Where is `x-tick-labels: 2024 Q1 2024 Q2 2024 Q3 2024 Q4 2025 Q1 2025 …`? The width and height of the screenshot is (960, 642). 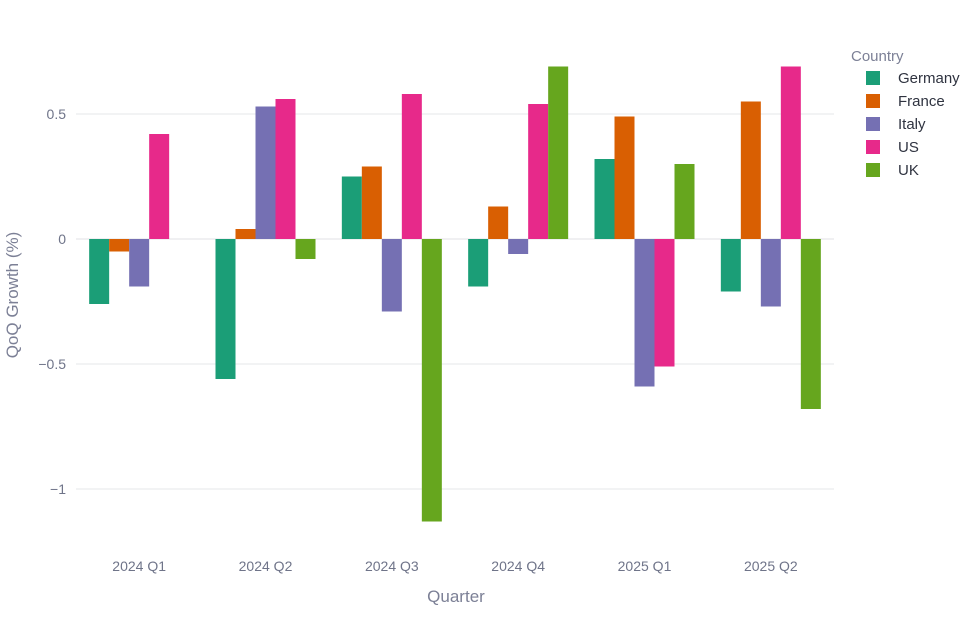
x-tick-labels: 2024 Q1 2024 Q2 2024 Q3 2024 Q4 2025 Q1 2025 … is located at coordinates (455, 566).